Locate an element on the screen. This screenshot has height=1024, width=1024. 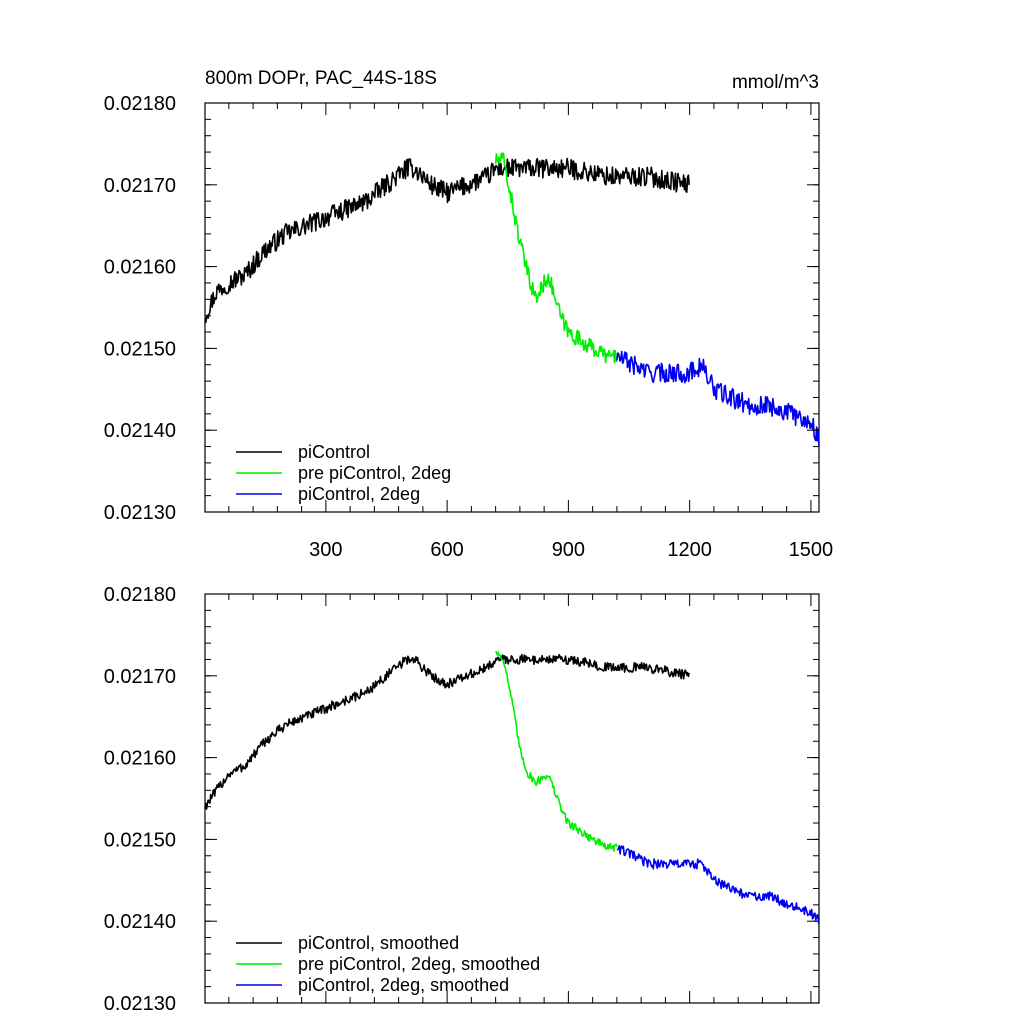
series-line-pre-picontrol-2deg-smoothed is located at coordinates (556, 751).